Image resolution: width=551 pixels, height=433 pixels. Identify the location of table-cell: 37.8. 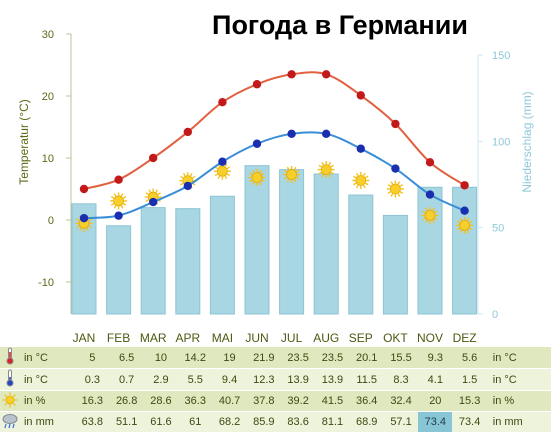
(263, 401).